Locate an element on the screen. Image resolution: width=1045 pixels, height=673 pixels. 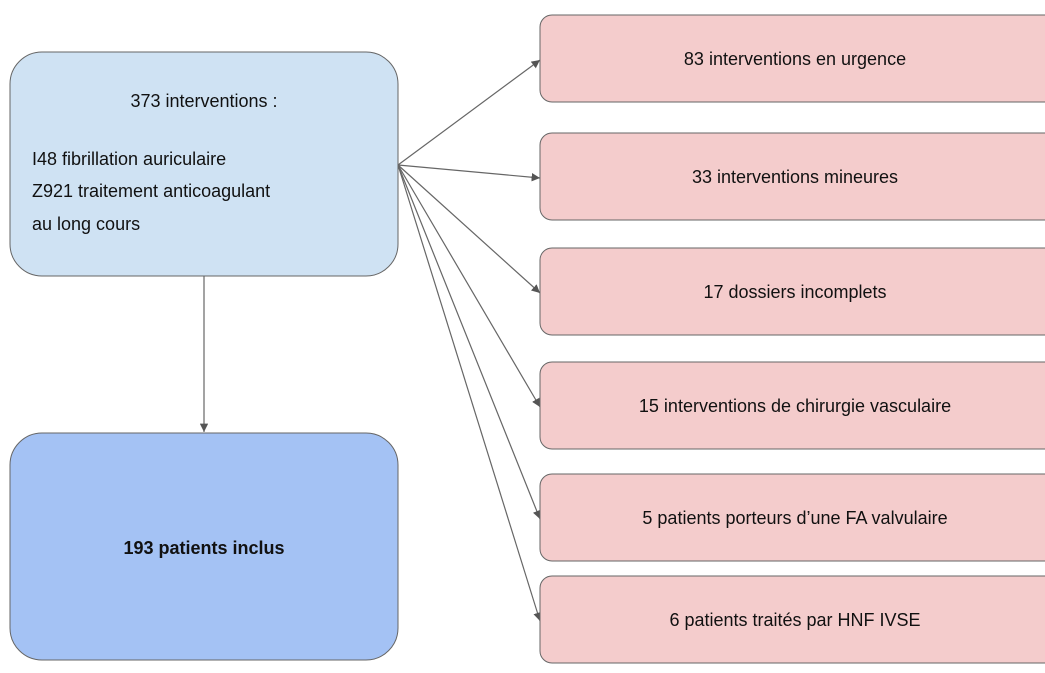
exclusion-label: 6 patients traités par HNF IVSE is located at coordinates (794, 620).